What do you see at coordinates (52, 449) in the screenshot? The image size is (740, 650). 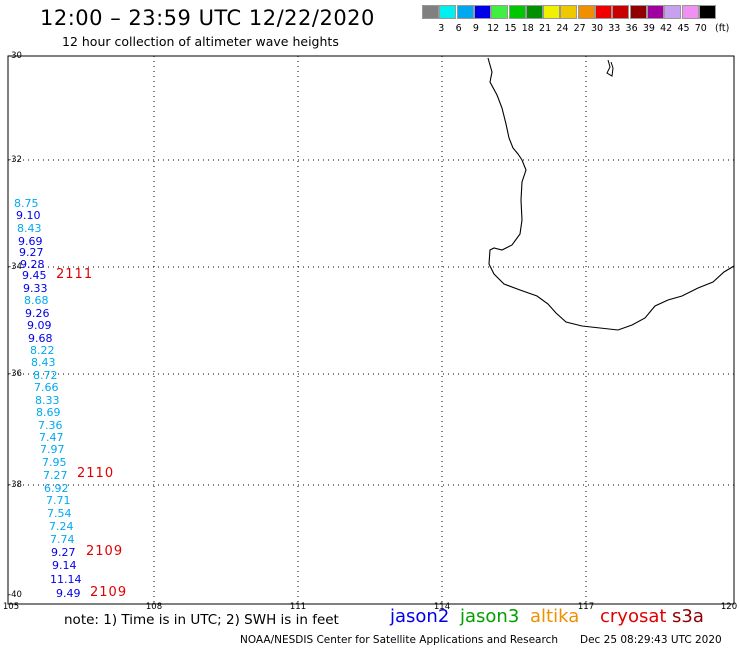 I see `wave-height-reading: 7.97` at bounding box center [52, 449].